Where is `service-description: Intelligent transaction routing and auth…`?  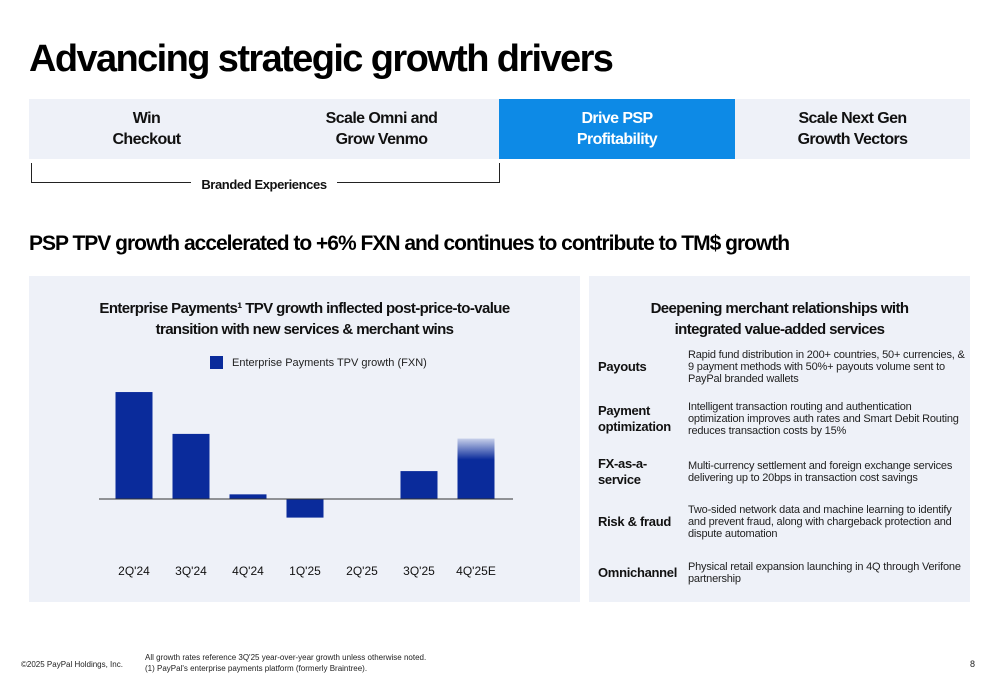
service-description: Intelligent transaction routing and auth… is located at coordinates (823, 419).